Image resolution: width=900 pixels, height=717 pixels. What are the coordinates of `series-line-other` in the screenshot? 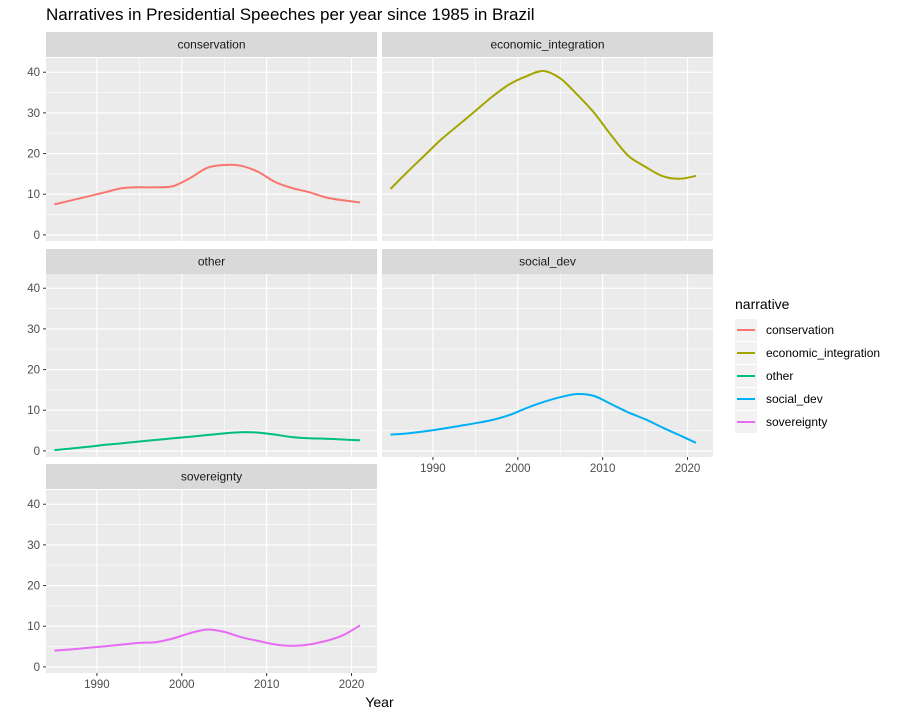 It's located at (207, 441).